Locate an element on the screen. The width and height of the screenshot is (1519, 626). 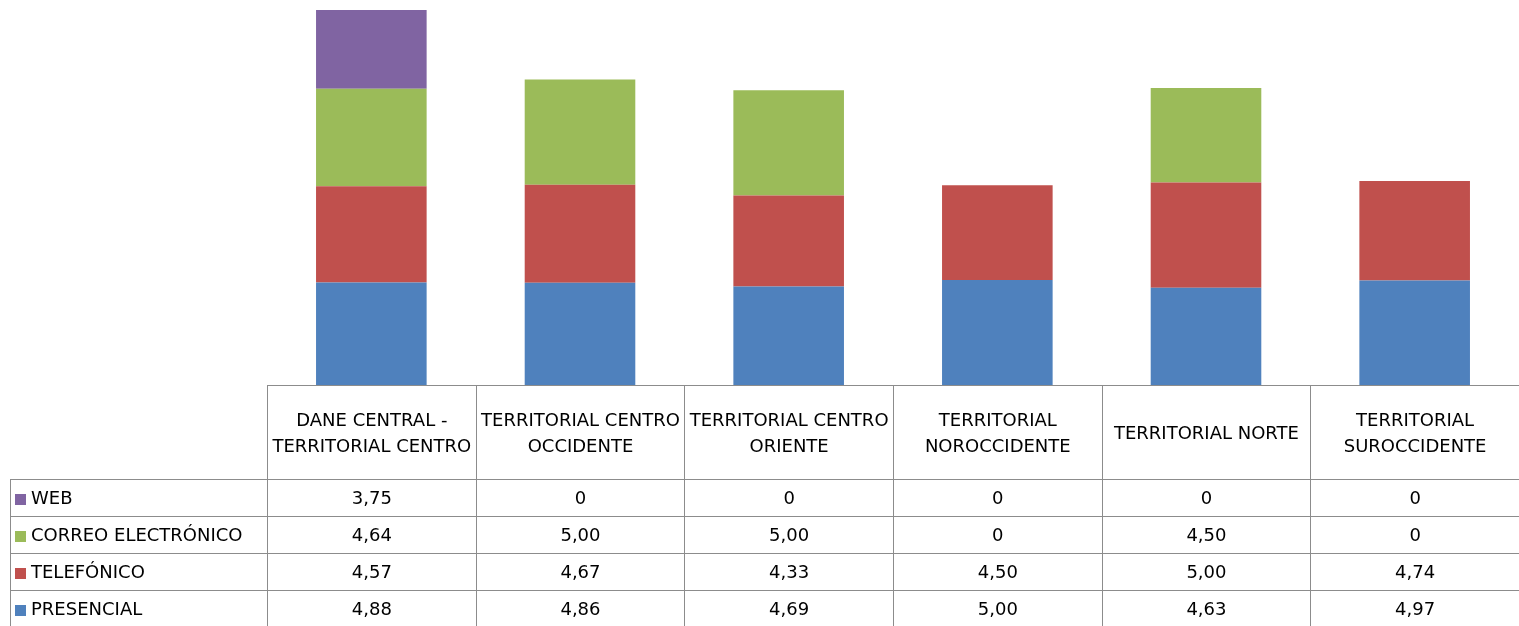
x-tick-label: TERRITORIAL NOROCCIDENTE is located at coordinates (998, 432).